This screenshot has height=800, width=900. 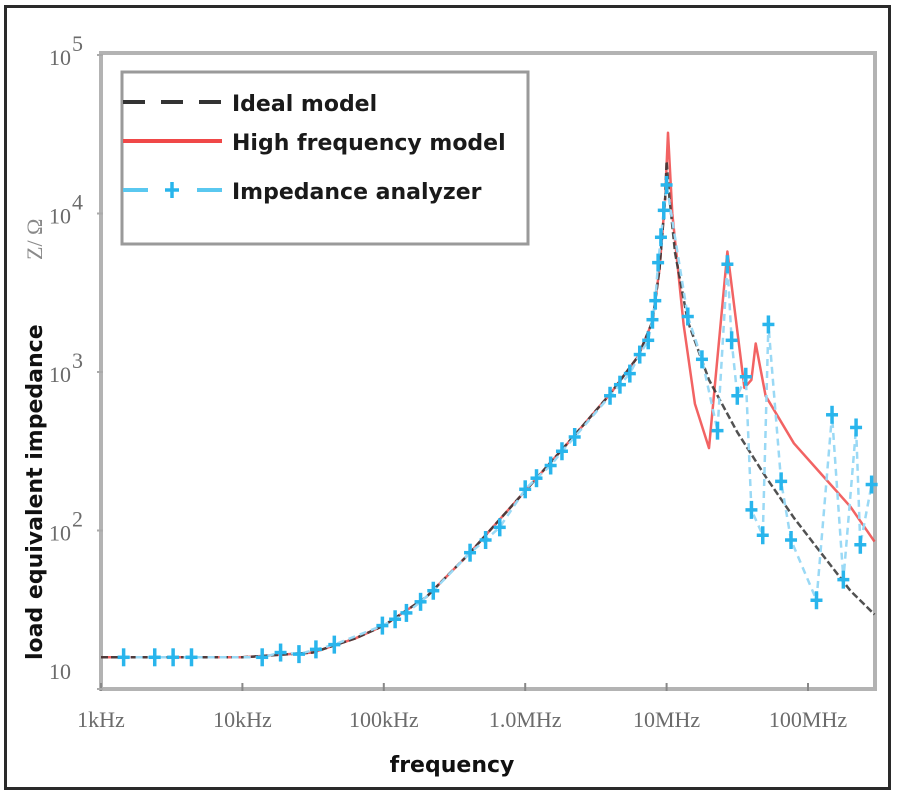 I want to click on y-tick-exponent: 5, so click(x=77, y=43).